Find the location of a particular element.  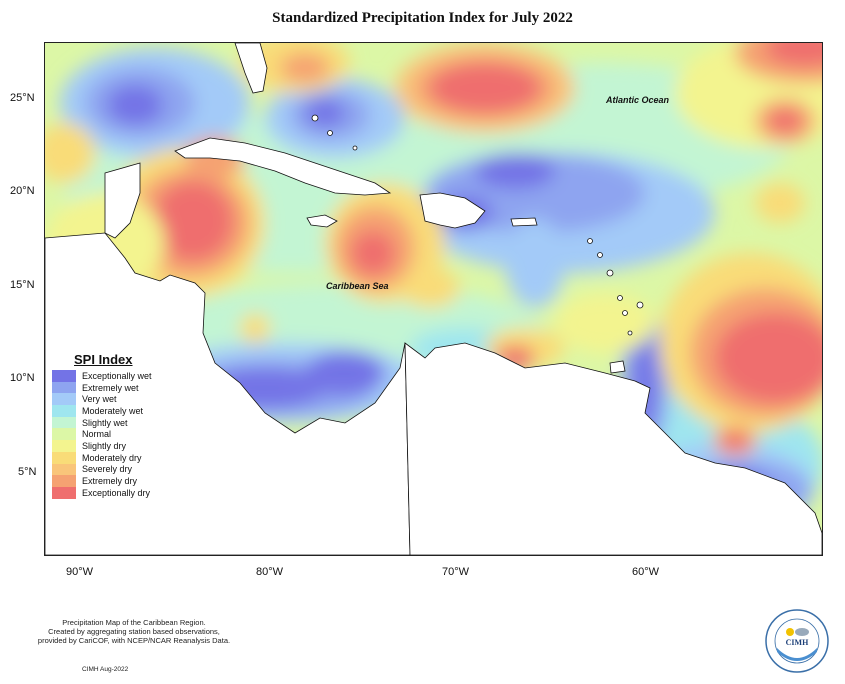

legend-label: Slightly dry is located at coordinates (104, 445).